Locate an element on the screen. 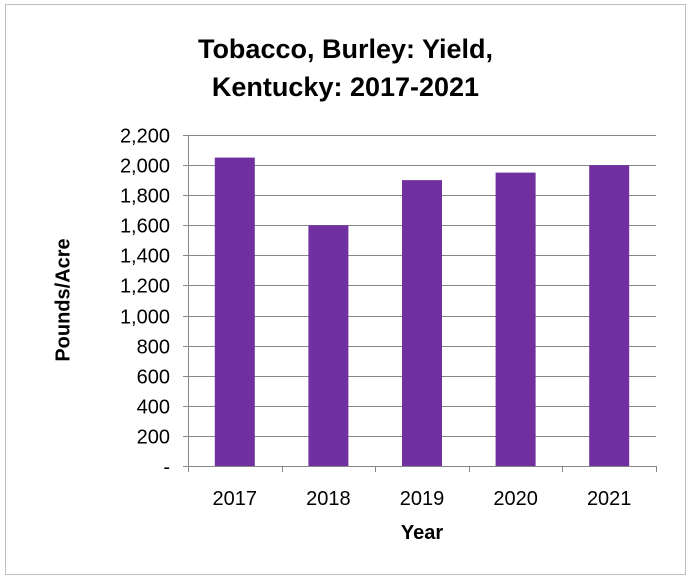 This screenshot has width=691, height=579. y-tick-label: 200 is located at coordinates (153, 438).